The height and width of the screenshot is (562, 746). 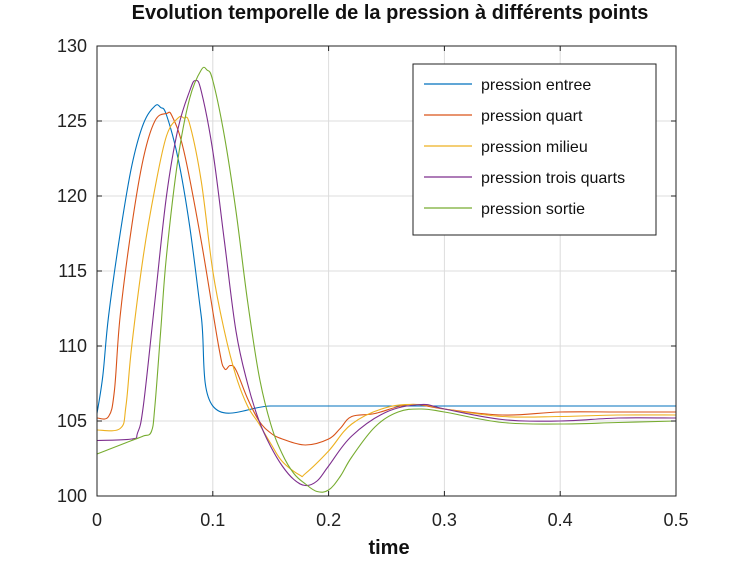 I want to click on x-tick-label: 0.4, so click(x=560, y=520).